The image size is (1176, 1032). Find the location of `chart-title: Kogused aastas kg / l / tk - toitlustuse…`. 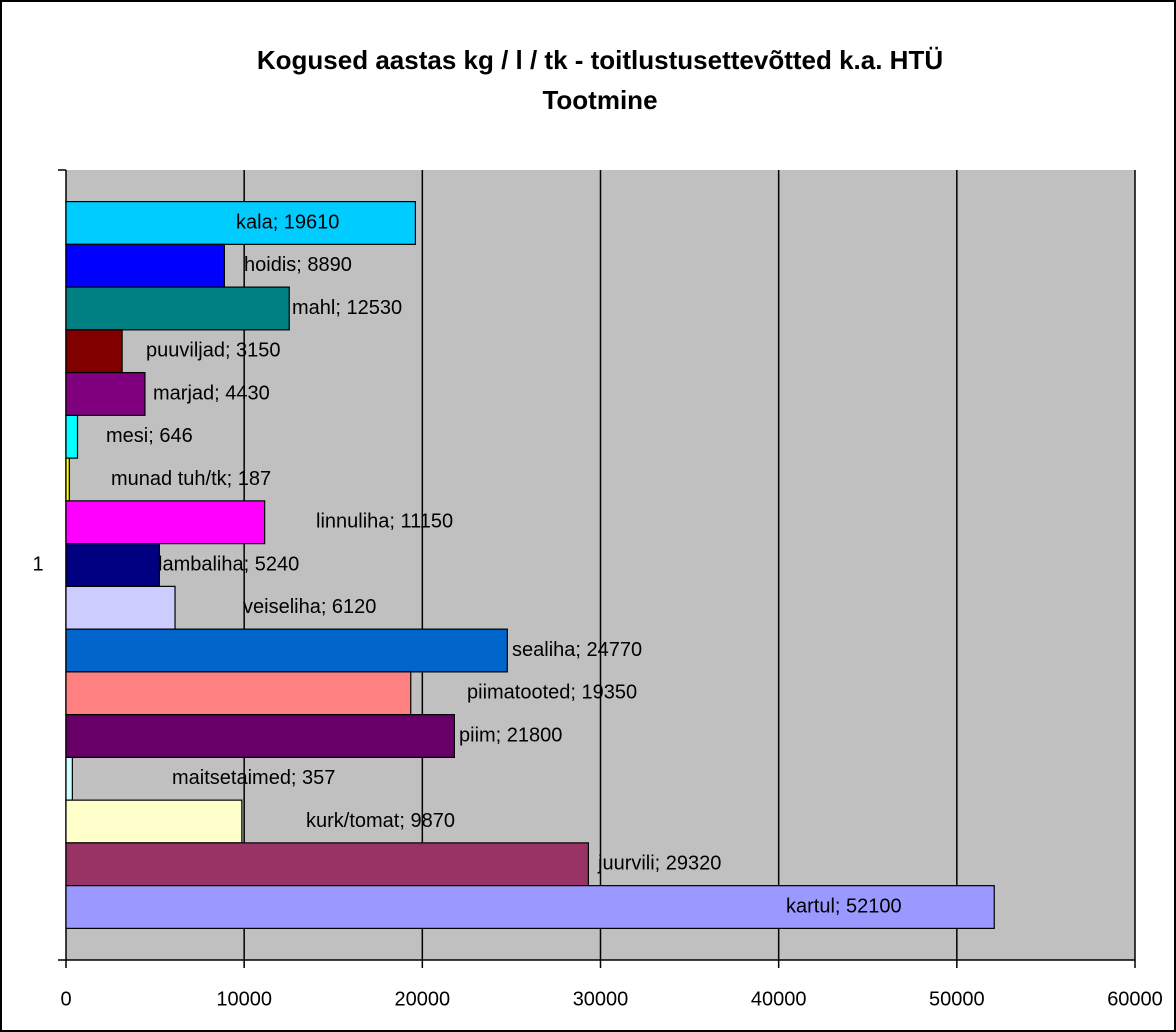

chart-title: Kogused aastas kg / l / tk - toitlustuse… is located at coordinates (600, 60).